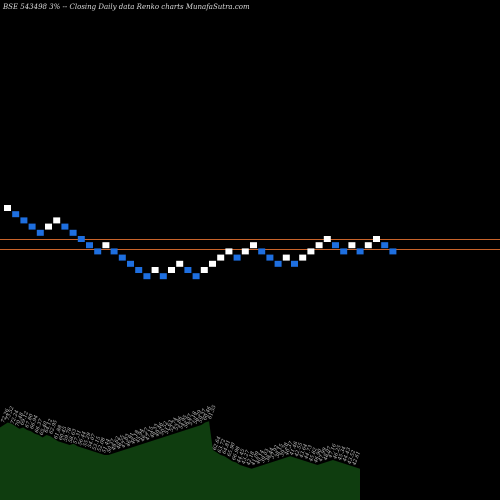  What do you see at coordinates (53, 427) in the screenshot?
I see `volume-label: 62.95` at bounding box center [53, 427].